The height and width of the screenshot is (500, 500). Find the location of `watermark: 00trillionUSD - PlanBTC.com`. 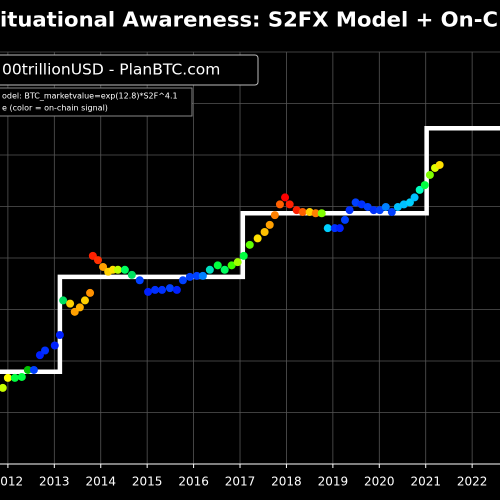

watermark: 00trillionUSD - PlanBTC.com is located at coordinates (111, 70).